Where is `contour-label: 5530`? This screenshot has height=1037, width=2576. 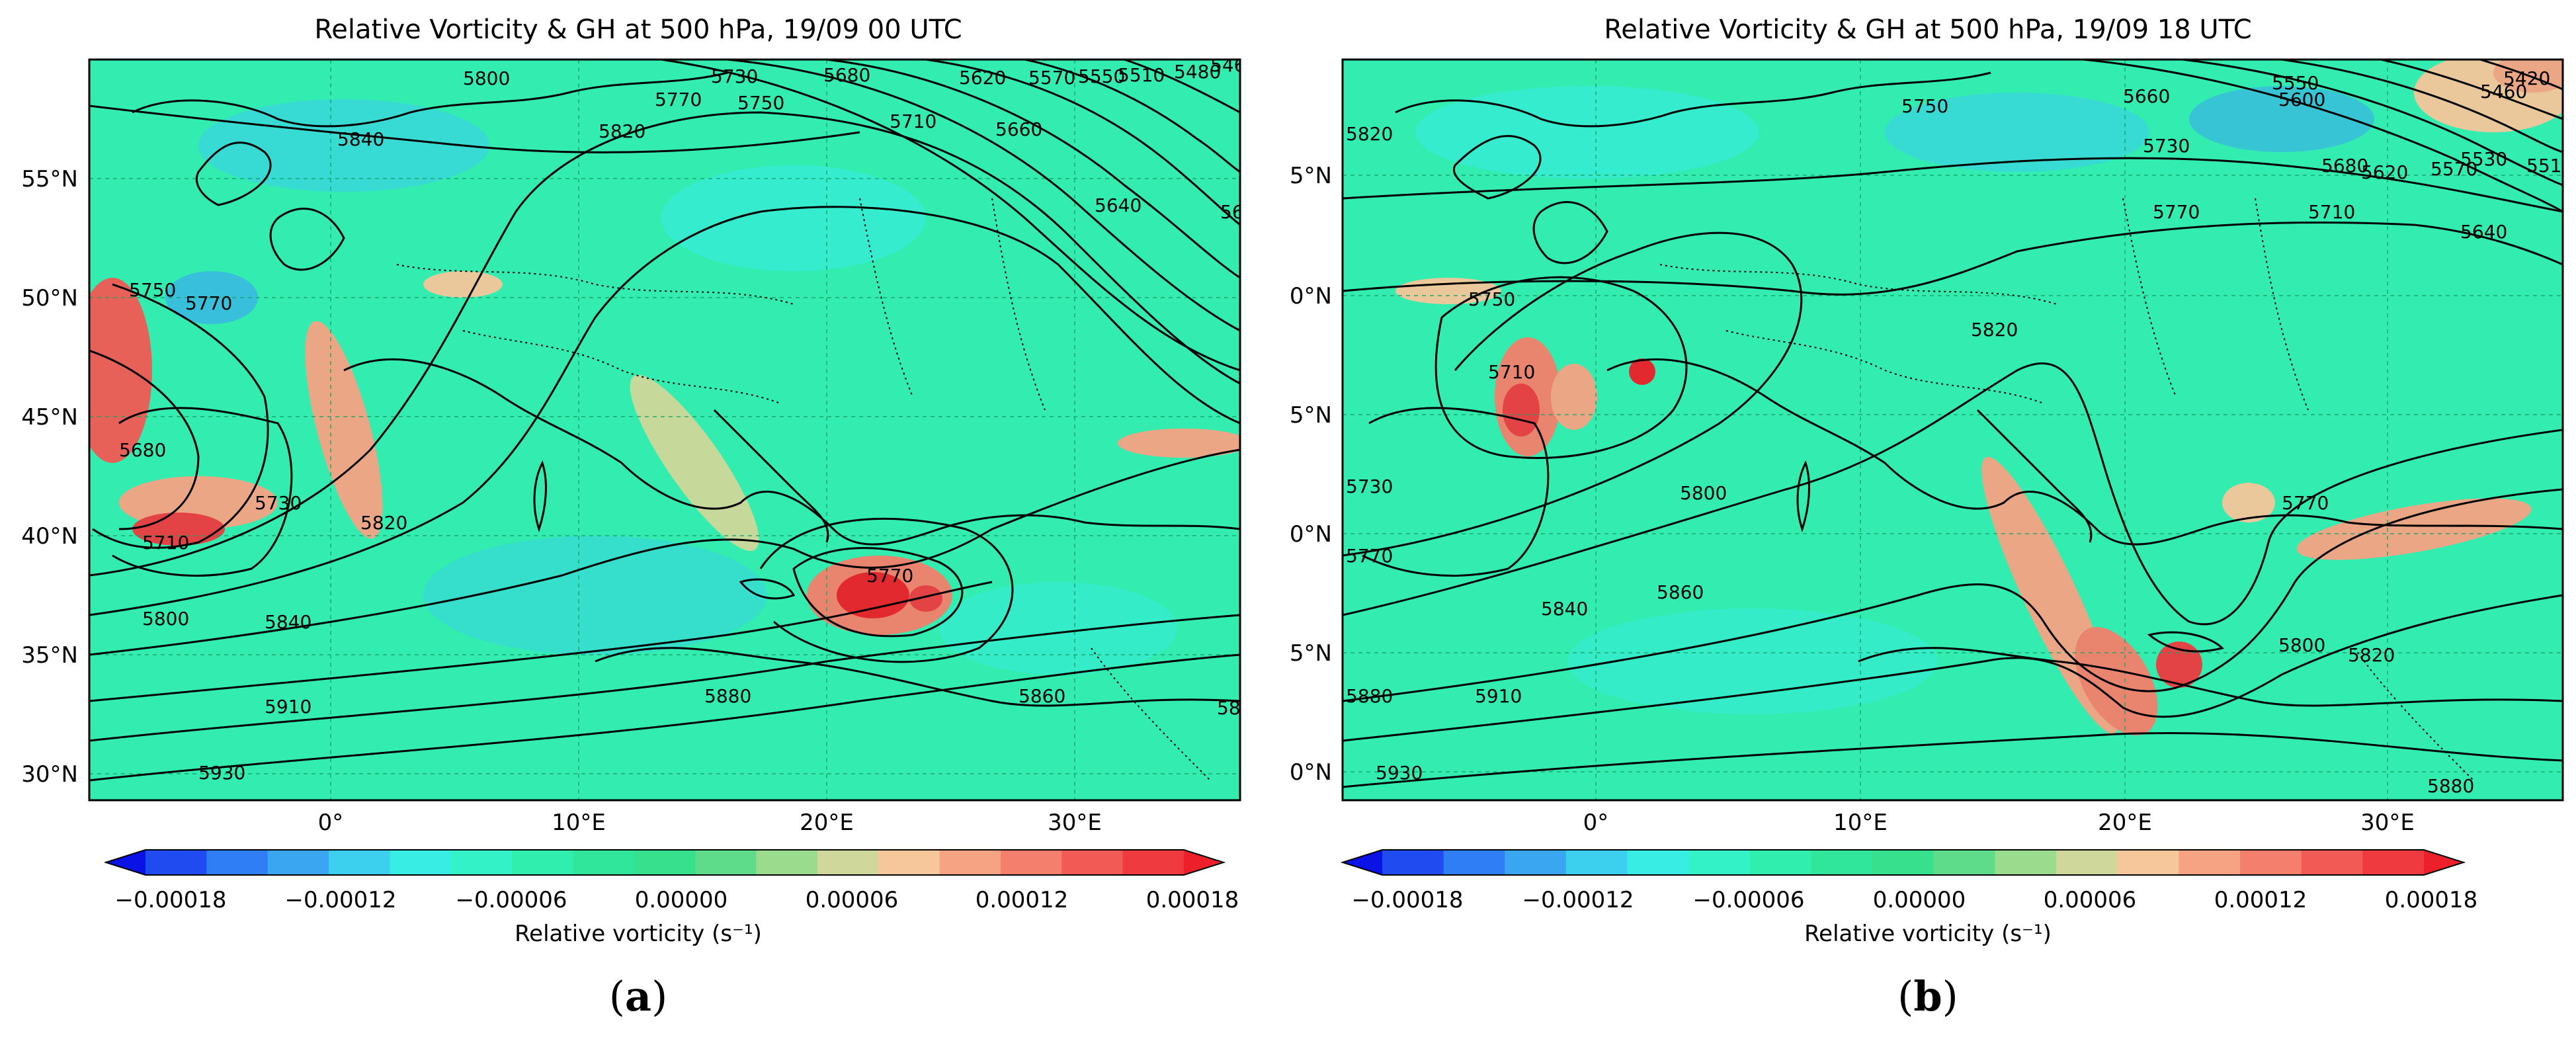 contour-label: 5530 is located at coordinates (2483, 159).